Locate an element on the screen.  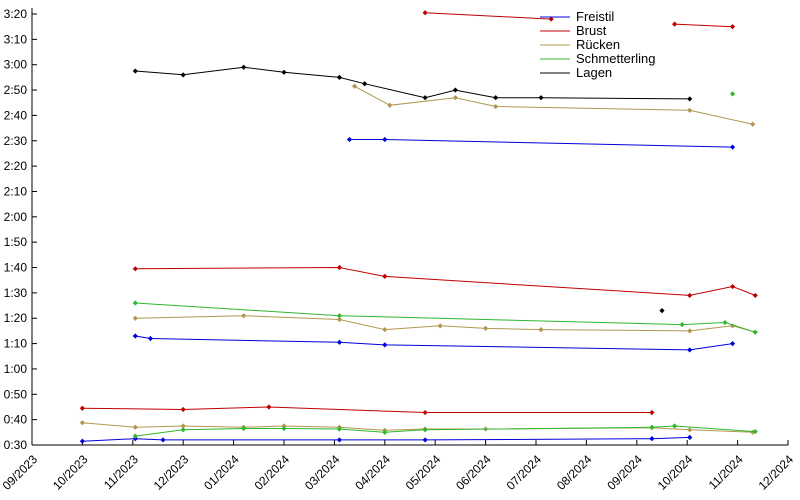
y-tick-label: 2:20 is located at coordinates (16, 166).